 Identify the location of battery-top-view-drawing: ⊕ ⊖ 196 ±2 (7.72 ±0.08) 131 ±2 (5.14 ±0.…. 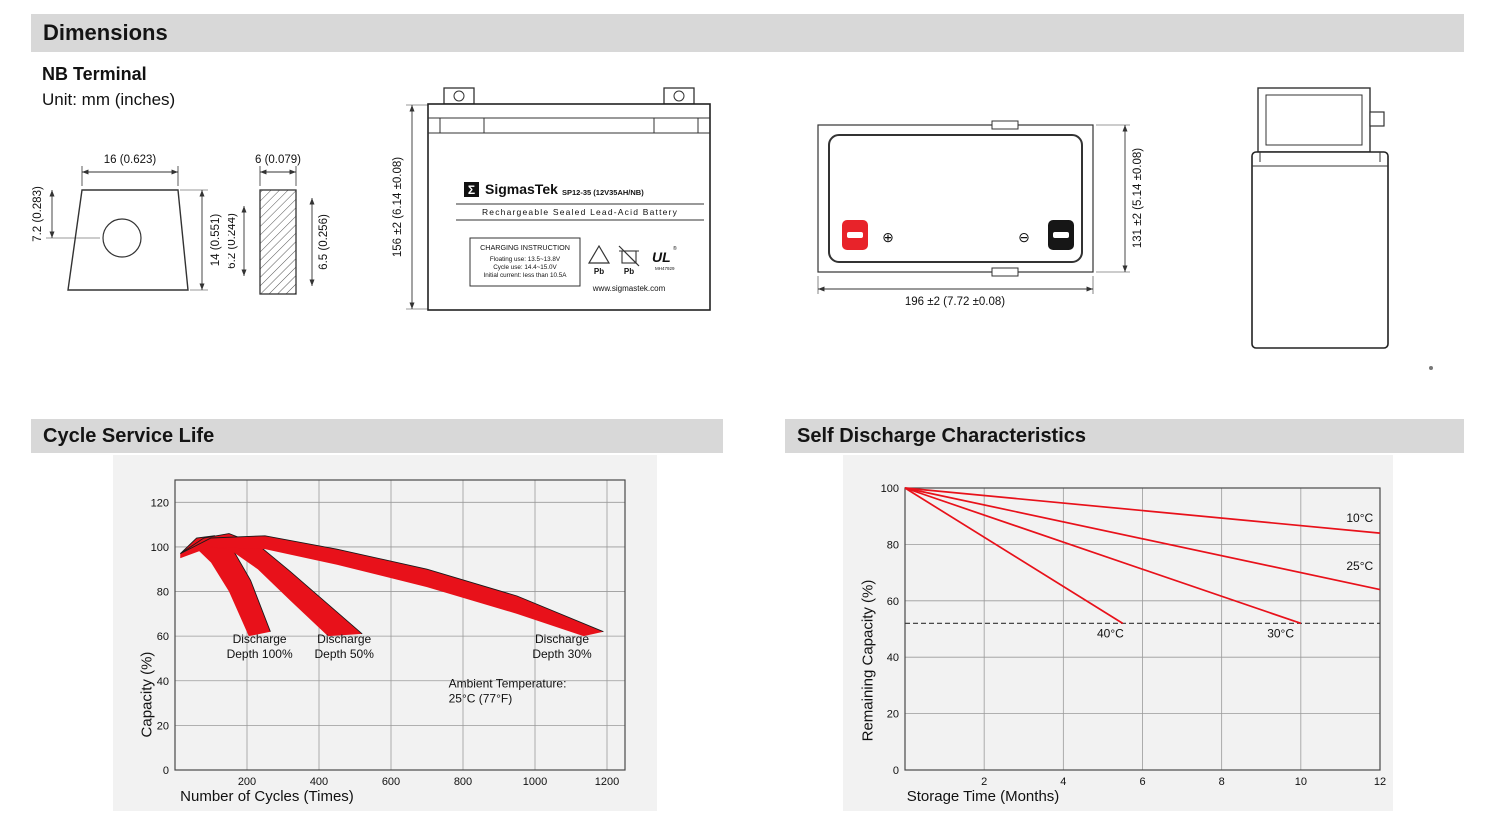
(980, 214).